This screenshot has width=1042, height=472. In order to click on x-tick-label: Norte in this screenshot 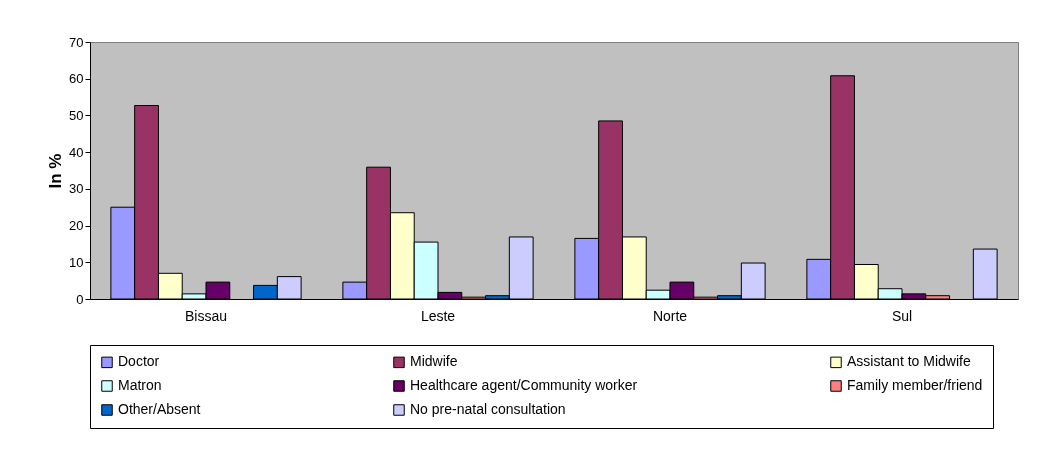, I will do `click(670, 315)`.